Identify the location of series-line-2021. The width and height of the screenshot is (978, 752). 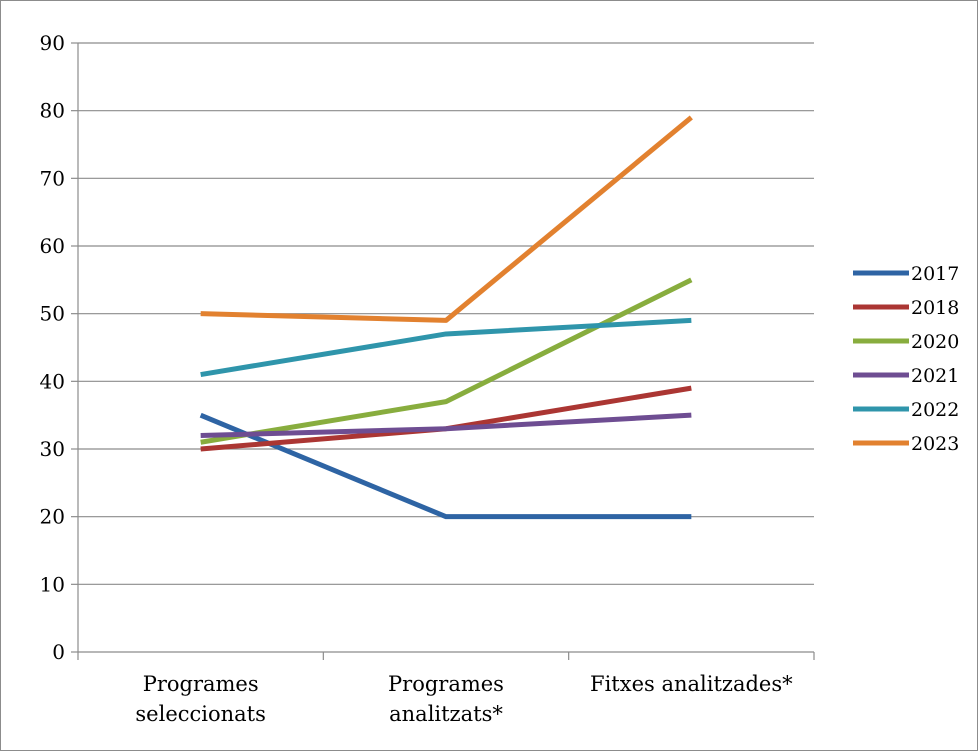
(446, 425).